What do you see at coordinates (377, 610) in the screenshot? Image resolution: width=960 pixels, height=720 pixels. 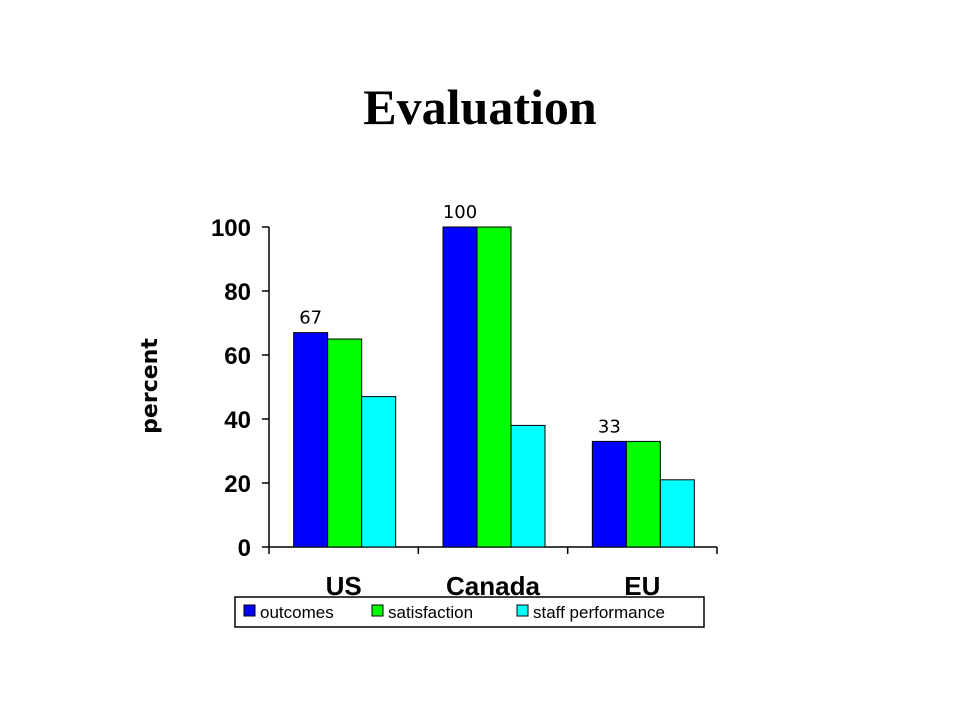 I see `legend-swatch-satisfaction` at bounding box center [377, 610].